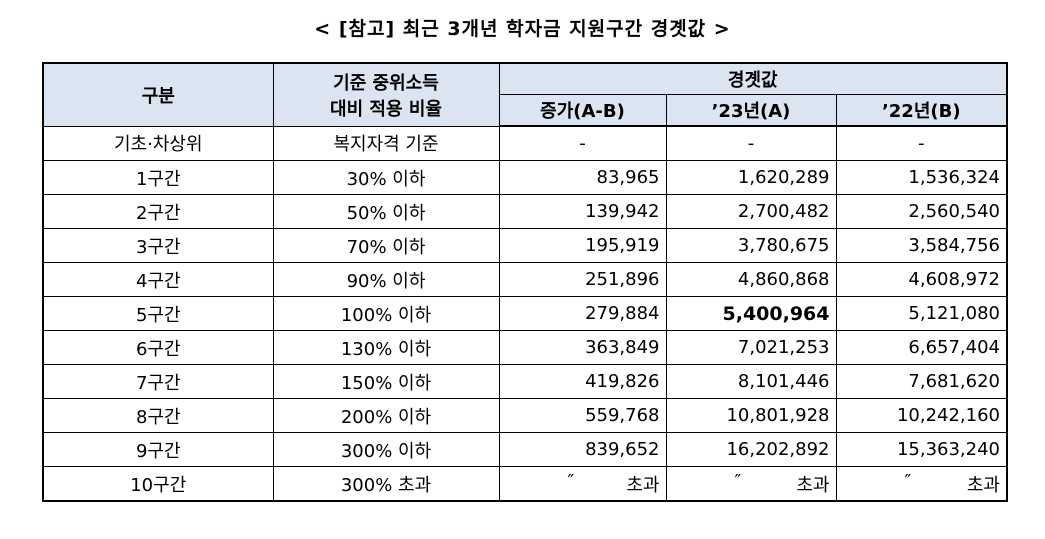  I want to click on table-row: 6구간 130% 이하 363,849 7,021,253 6,657,404, so click(525, 347).